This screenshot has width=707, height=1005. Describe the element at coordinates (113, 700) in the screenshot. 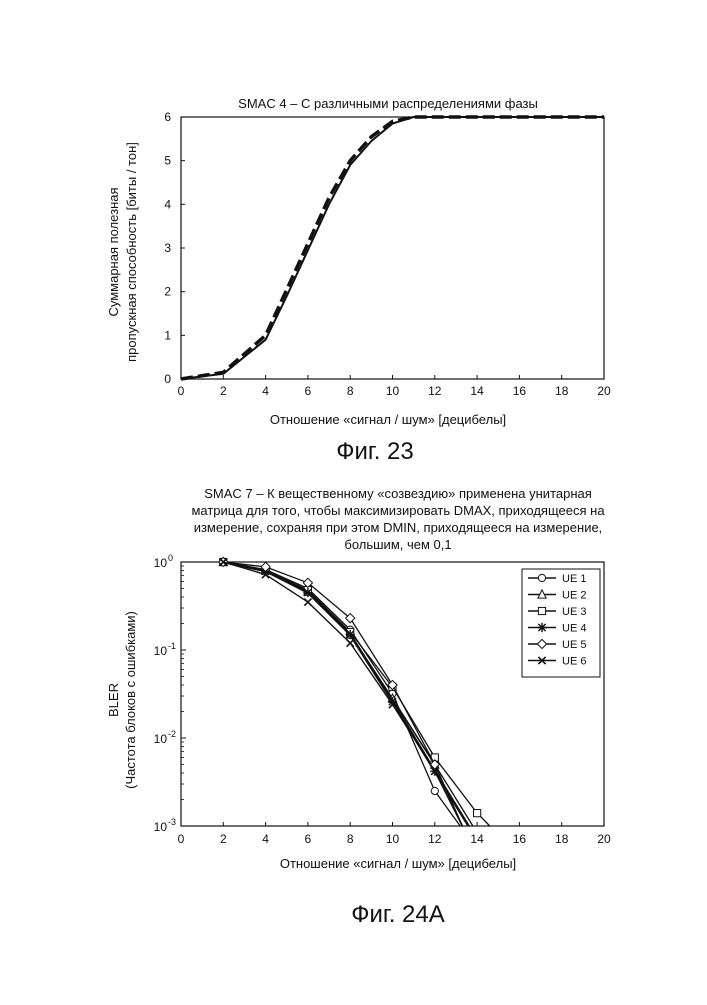

I see `y-axis-label-line1: BLER` at that location.